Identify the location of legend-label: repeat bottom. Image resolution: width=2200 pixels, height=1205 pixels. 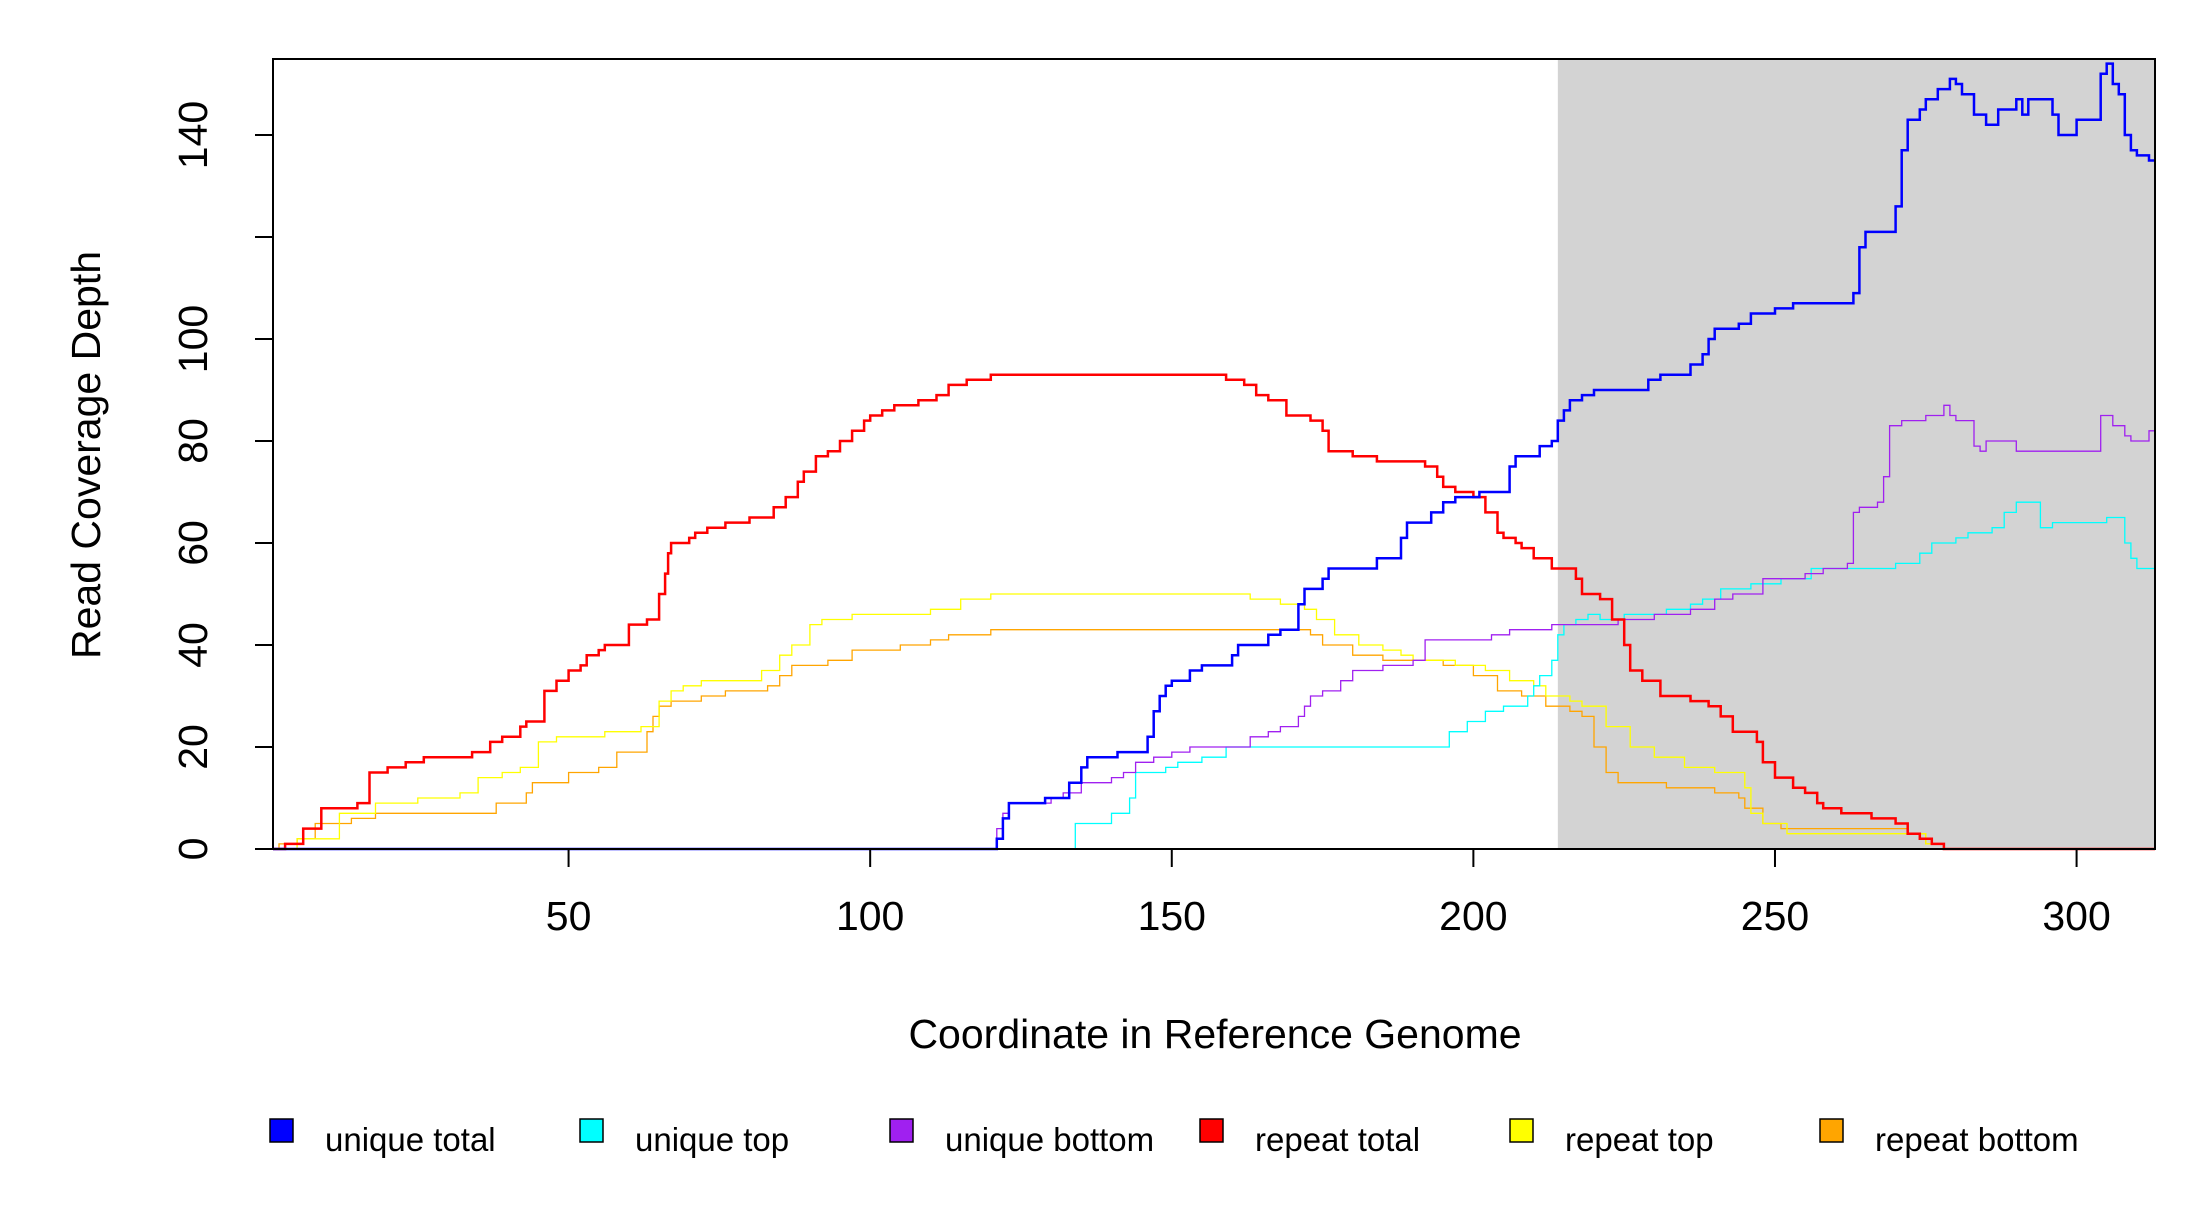
(1977, 1139).